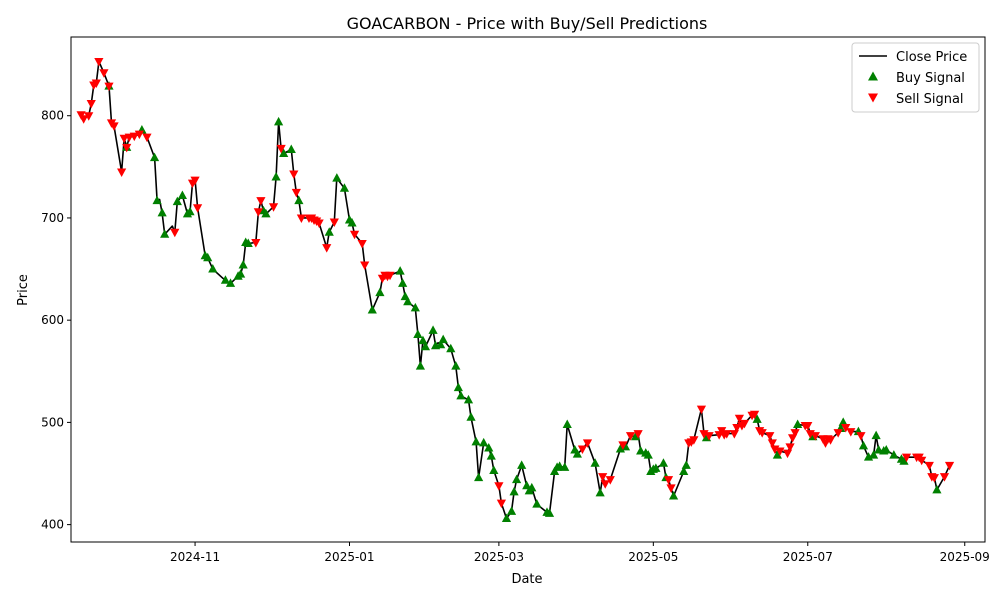 The image size is (1000, 600). Describe the element at coordinates (930, 78) in the screenshot. I see `legend-buy-signal-label: Buy Signal` at that location.